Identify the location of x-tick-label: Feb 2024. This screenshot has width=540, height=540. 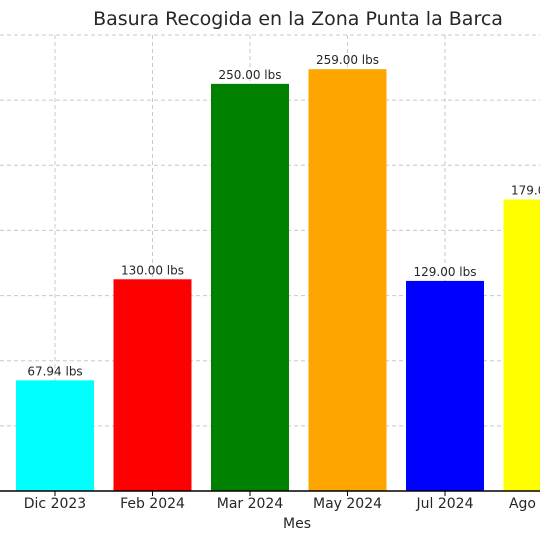
(152, 504).